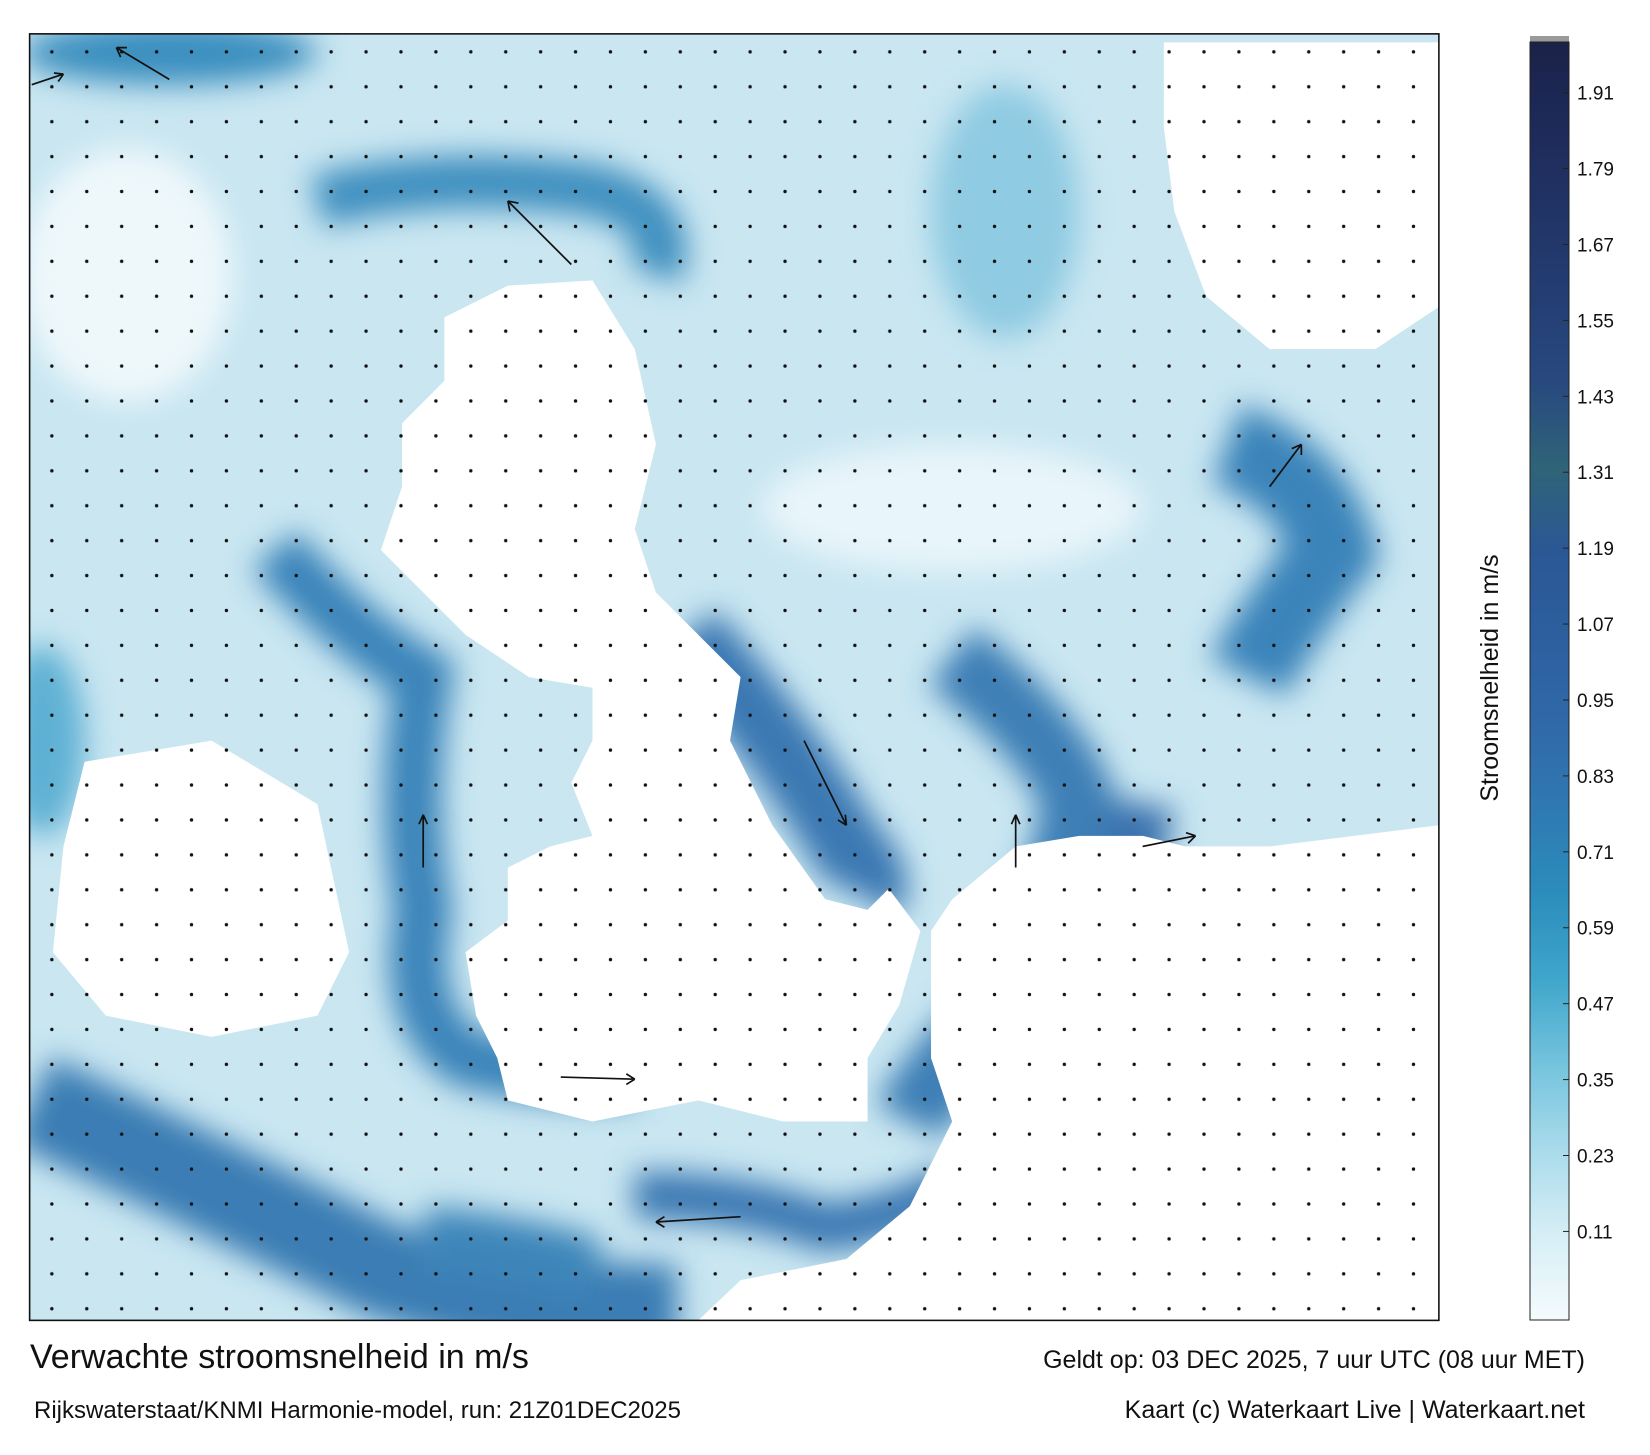 This screenshot has height=1455, width=1650. I want to click on colorbar-tick-label: 1.79, so click(1595, 170).